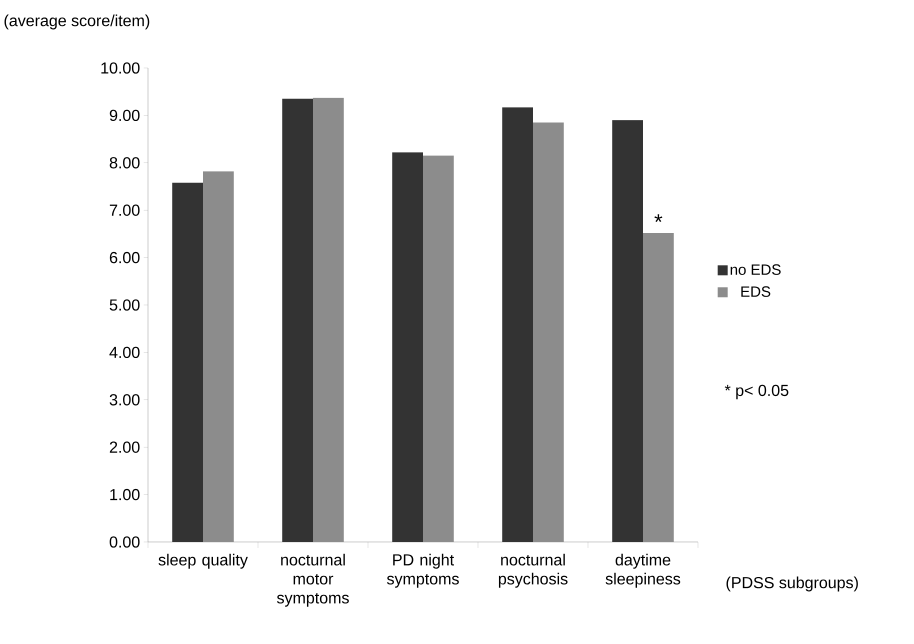 The width and height of the screenshot is (914, 644). Describe the element at coordinates (125, 210) in the screenshot. I see `y-tick-label: 7.00` at that location.